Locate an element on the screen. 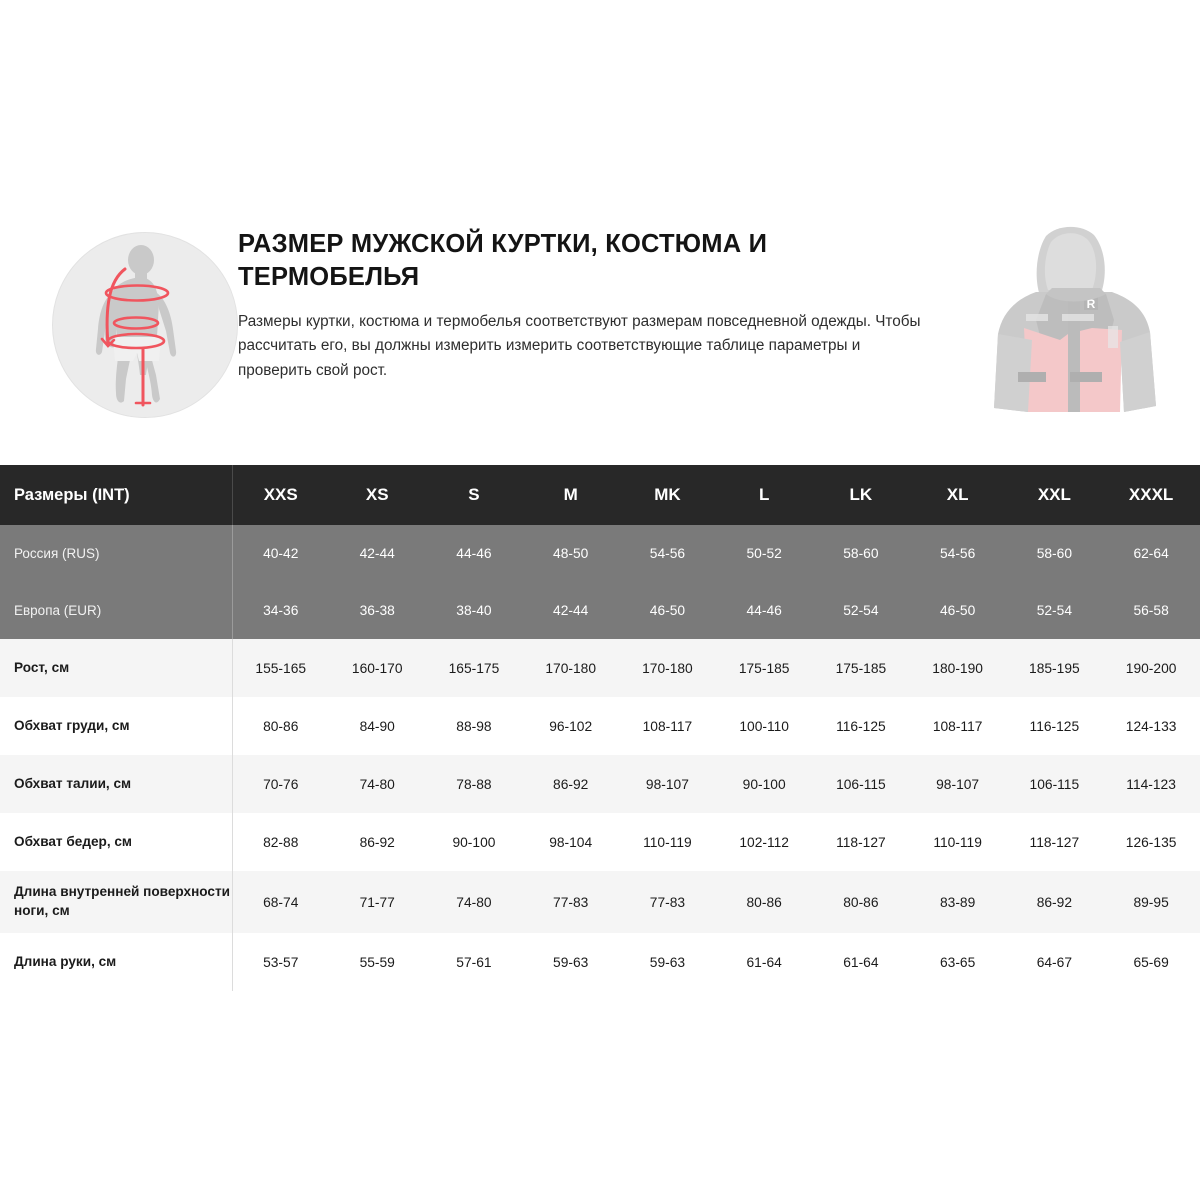  cell: 190-200 is located at coordinates (1151, 668).